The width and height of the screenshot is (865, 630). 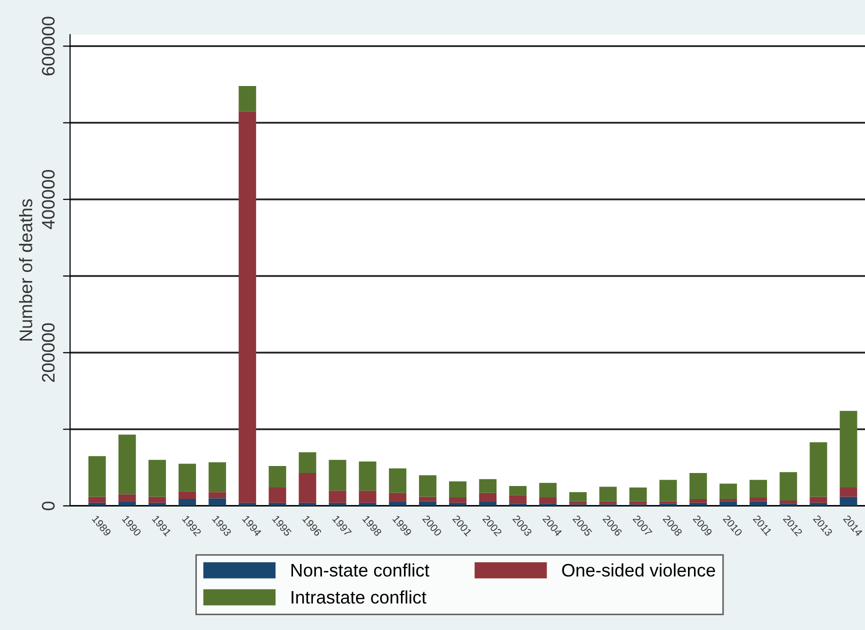 I want to click on y-tick-label: 200000, so click(x=48, y=352).